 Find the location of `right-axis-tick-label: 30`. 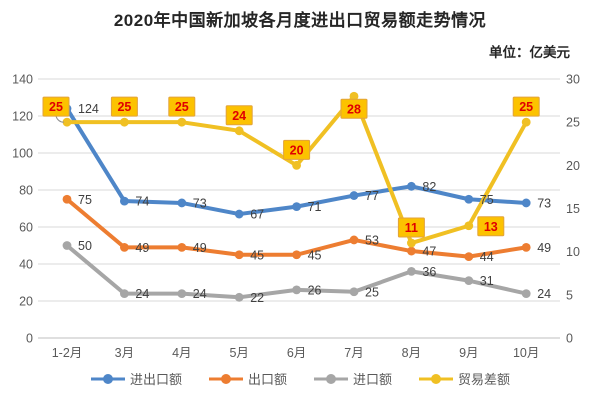

right-axis-tick-label: 30 is located at coordinates (573, 80).